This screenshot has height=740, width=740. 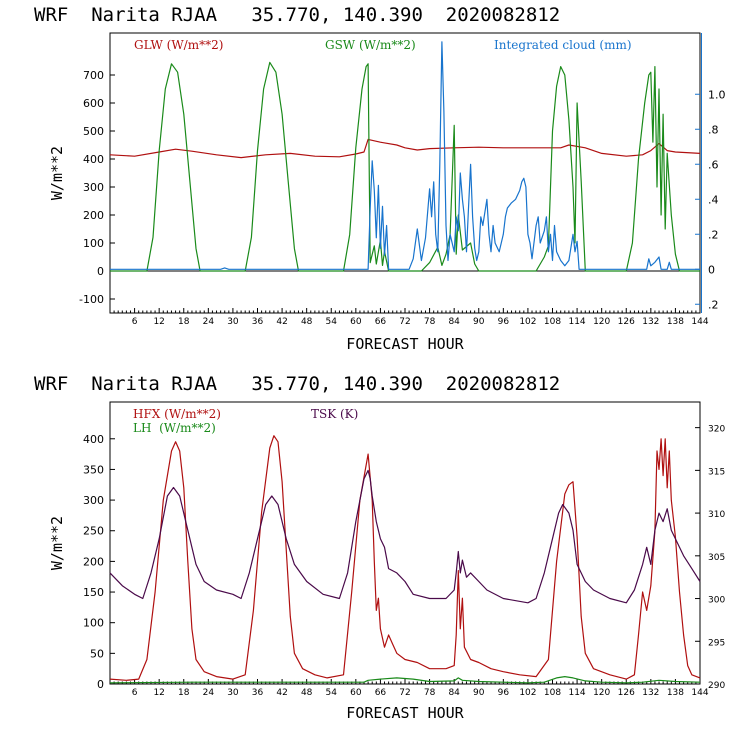 I want to click on top-y-tick-label: 400, so click(x=93, y=159).